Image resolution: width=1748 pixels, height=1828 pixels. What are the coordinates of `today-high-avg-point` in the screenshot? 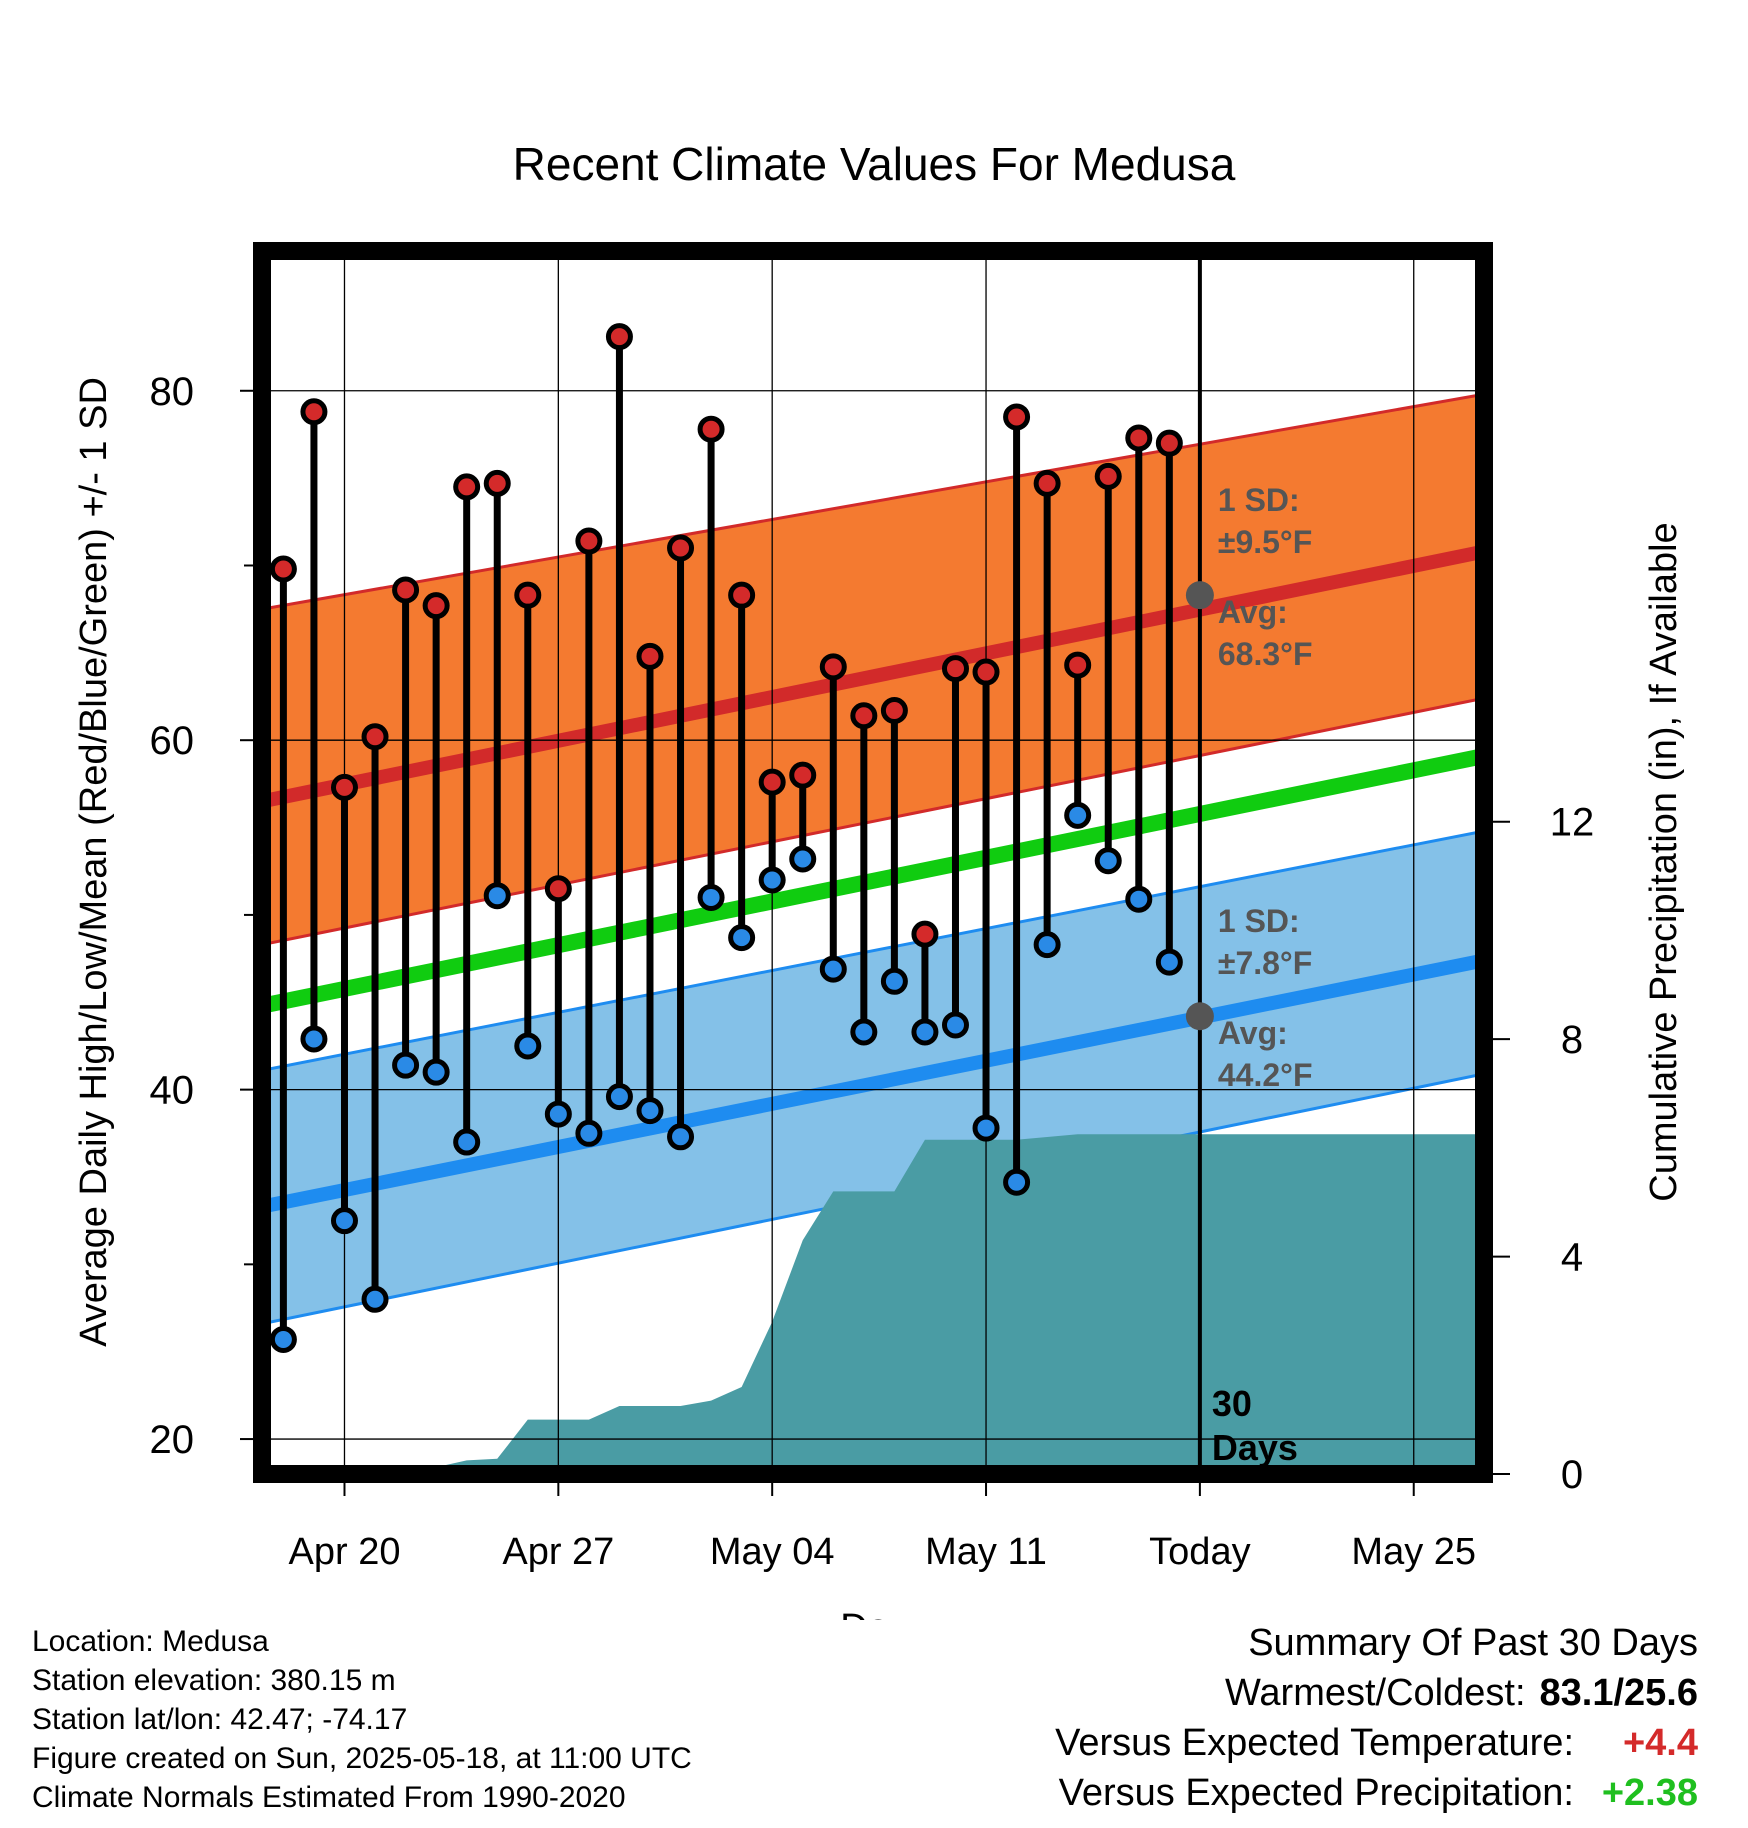 It's located at (1199, 595).